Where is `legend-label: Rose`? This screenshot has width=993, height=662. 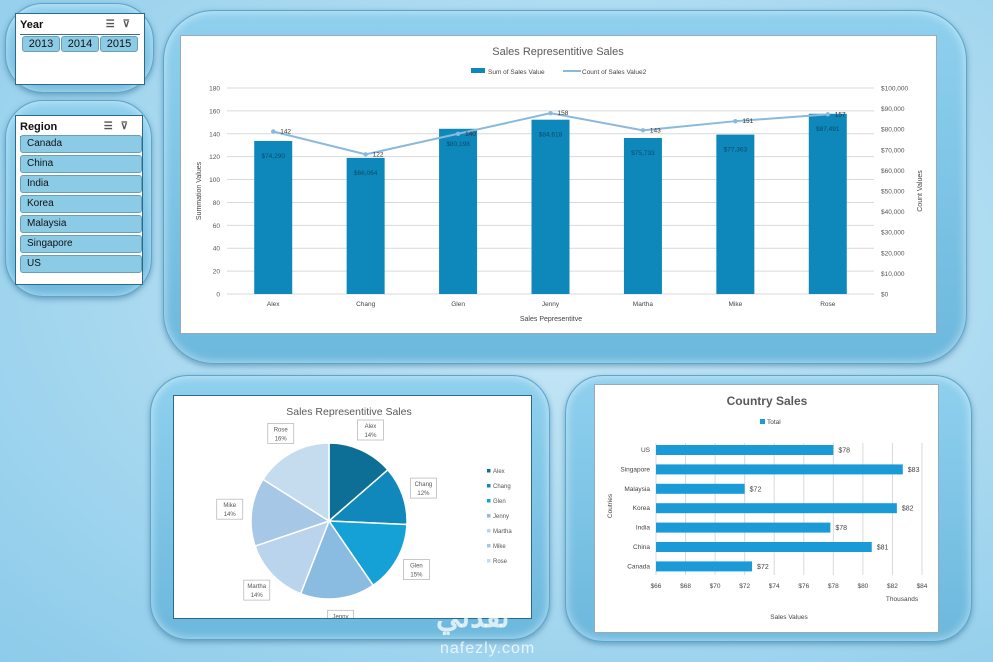 legend-label: Rose is located at coordinates (500, 562).